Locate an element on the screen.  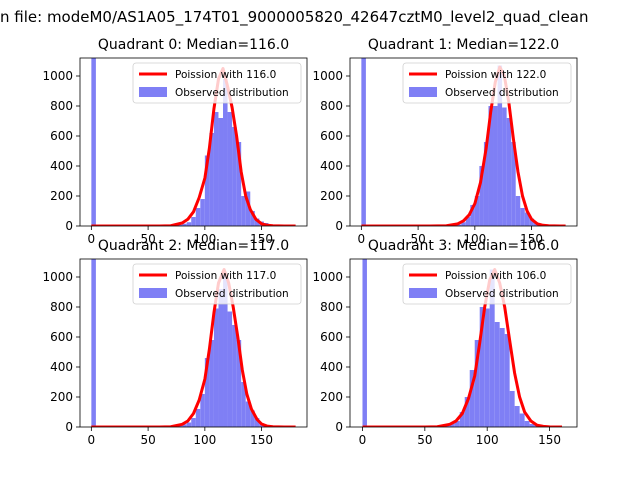
legend: Poission with 106.0 Observed distribution is located at coordinates (487, 284).